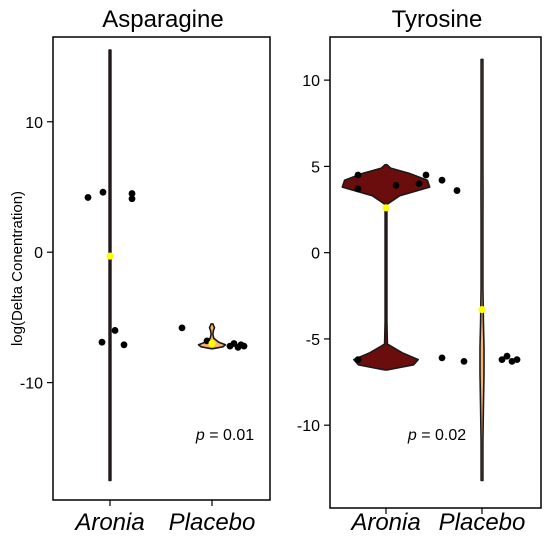 This screenshot has height=545, width=550. Describe the element at coordinates (313, 340) in the screenshot. I see `y-tick-label: -5` at that location.